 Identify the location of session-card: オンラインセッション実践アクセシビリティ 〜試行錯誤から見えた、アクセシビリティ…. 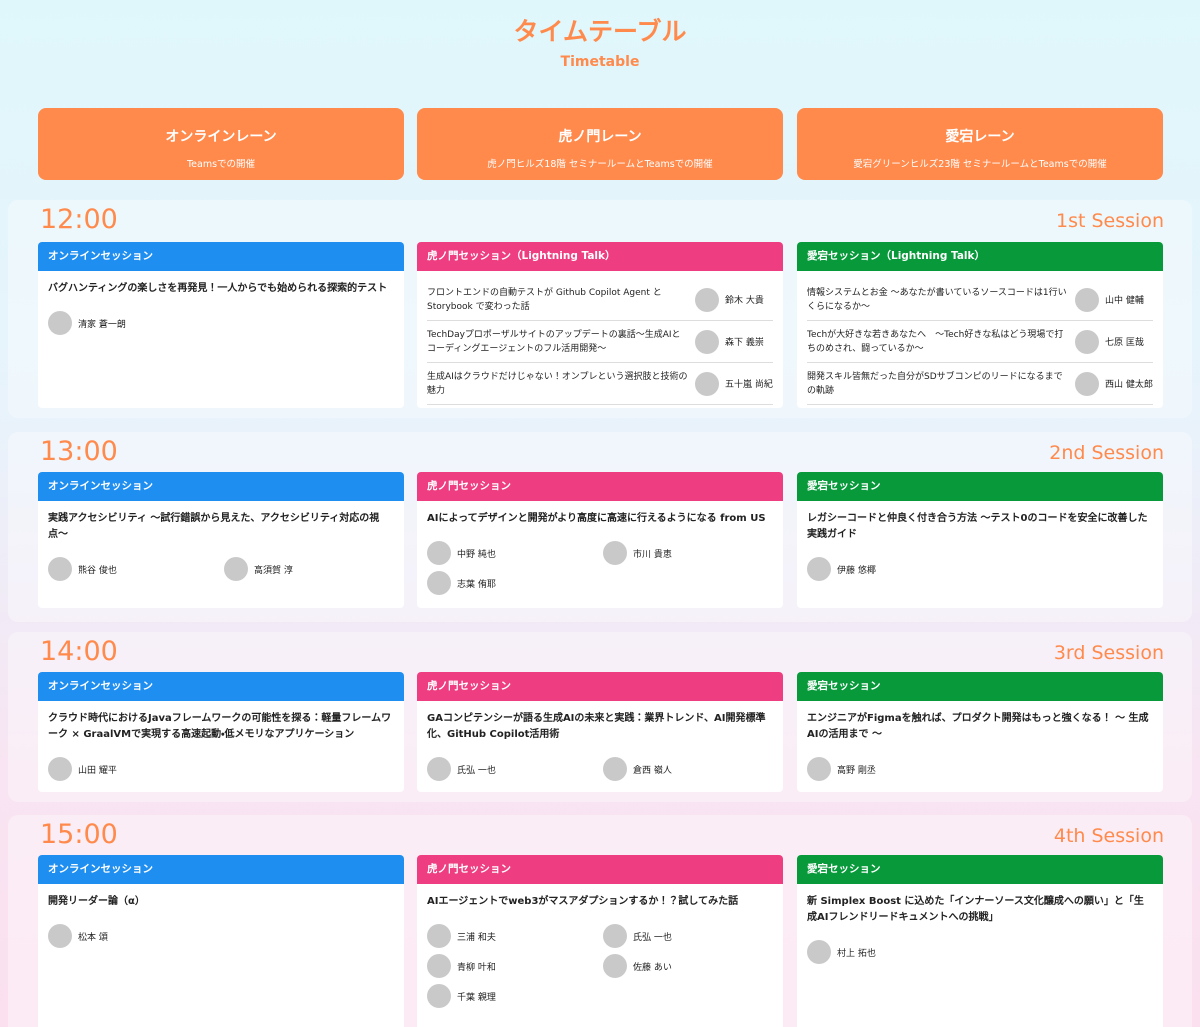
(221, 540).